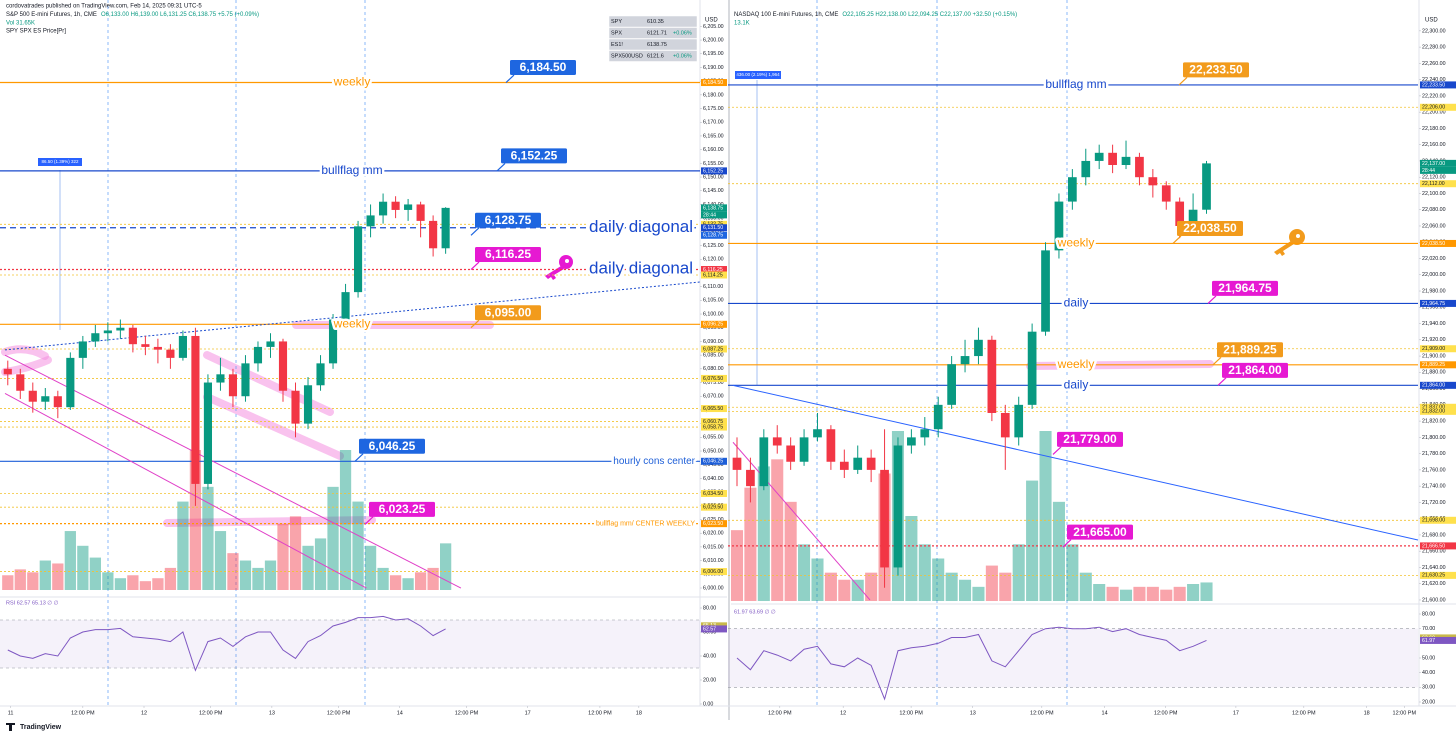 The height and width of the screenshot is (734, 1456). I want to click on price-badge-label: 6,076.50, so click(713, 379).